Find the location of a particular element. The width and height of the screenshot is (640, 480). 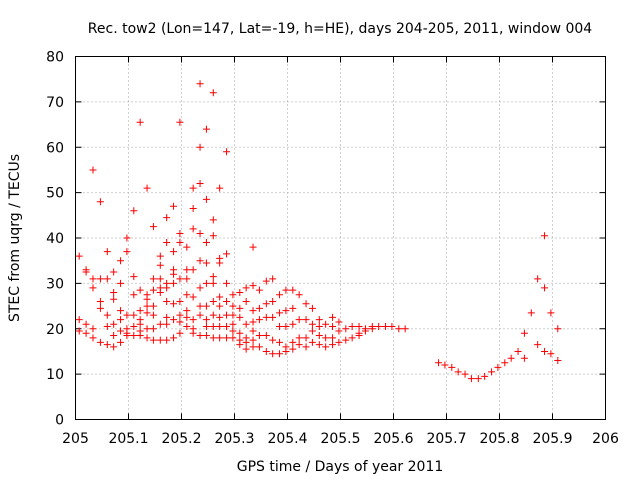

y-tick-label: 0 is located at coordinates (59, 421).